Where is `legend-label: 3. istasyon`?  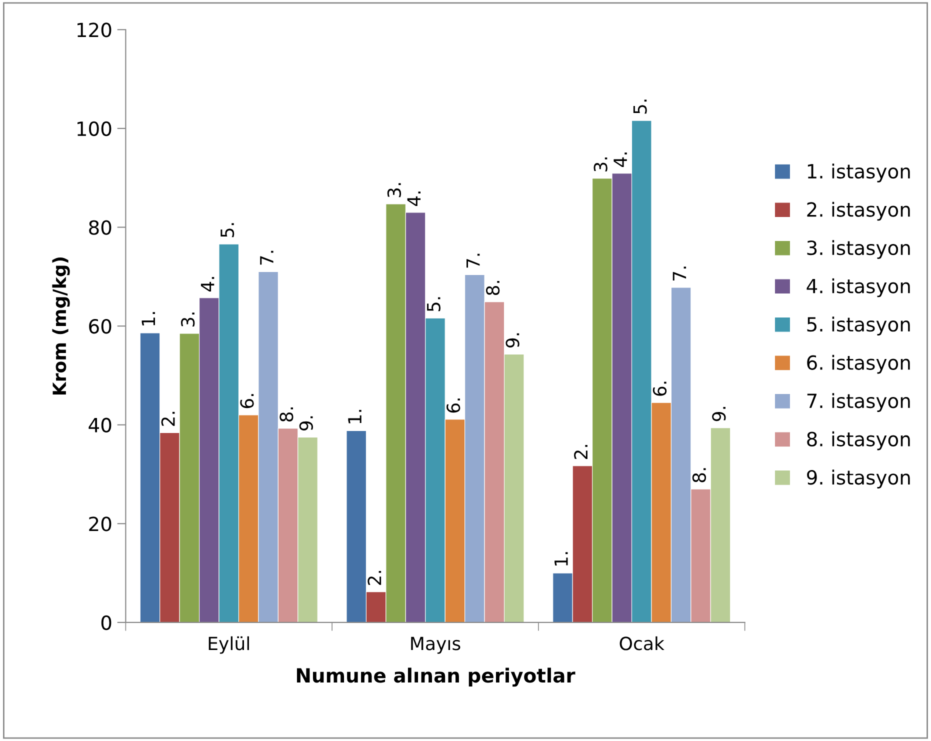
legend-label: 3. istasyon is located at coordinates (858, 249).